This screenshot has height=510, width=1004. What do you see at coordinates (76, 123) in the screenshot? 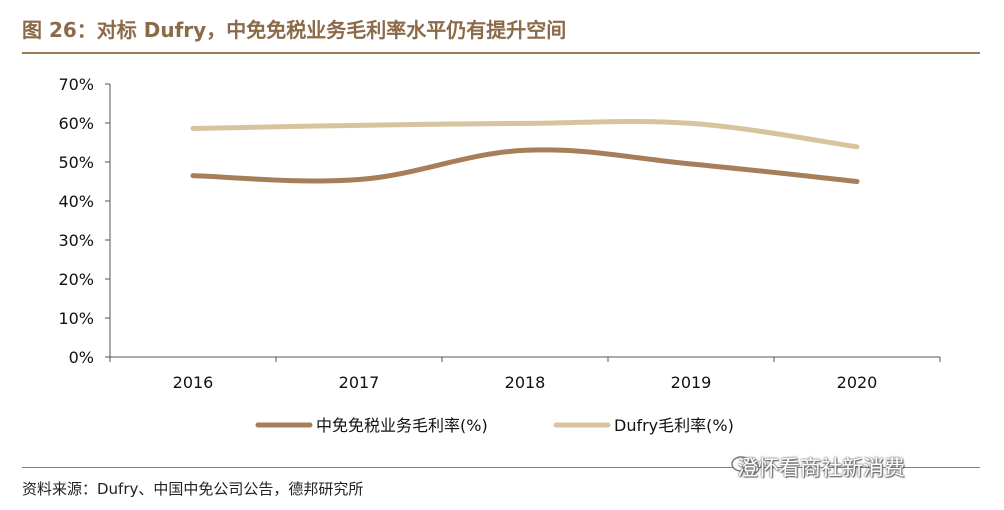
I see `y-tick-label: 60%` at bounding box center [76, 123].